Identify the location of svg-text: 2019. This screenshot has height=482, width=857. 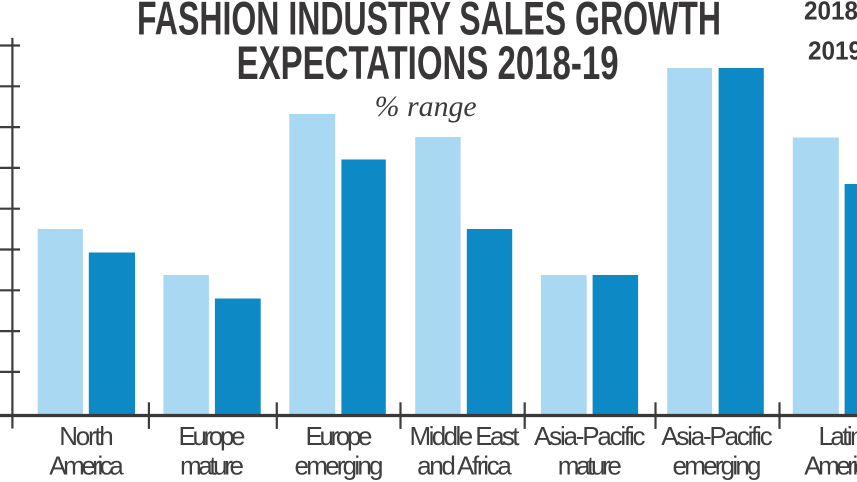
(832, 51).